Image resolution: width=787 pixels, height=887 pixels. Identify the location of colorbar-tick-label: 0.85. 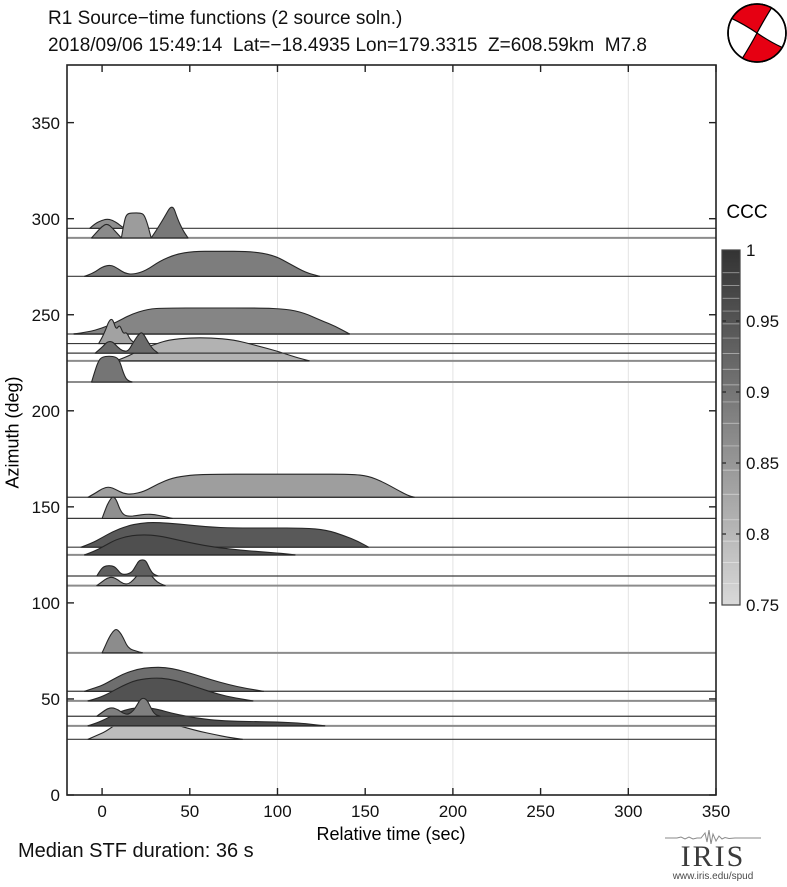
(763, 463).